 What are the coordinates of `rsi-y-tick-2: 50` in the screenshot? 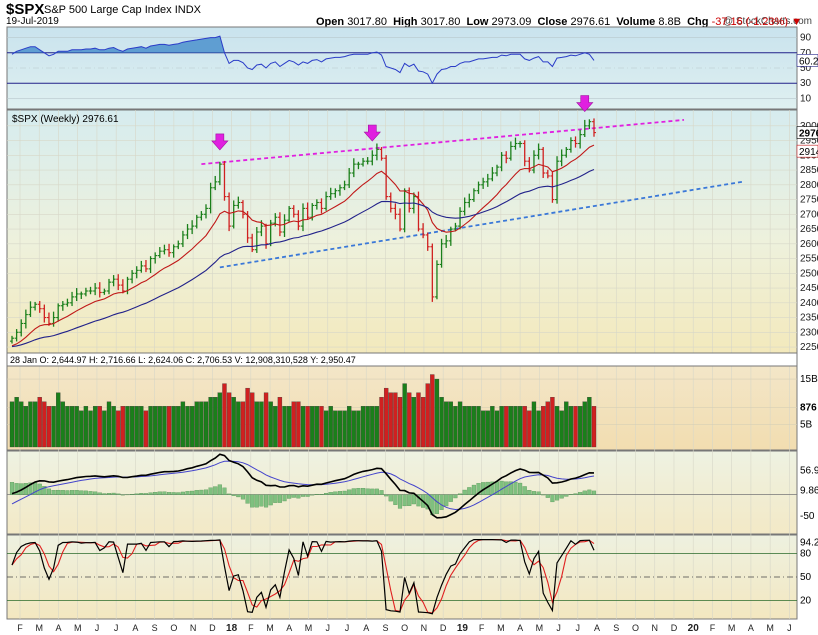 It's located at (806, 68).